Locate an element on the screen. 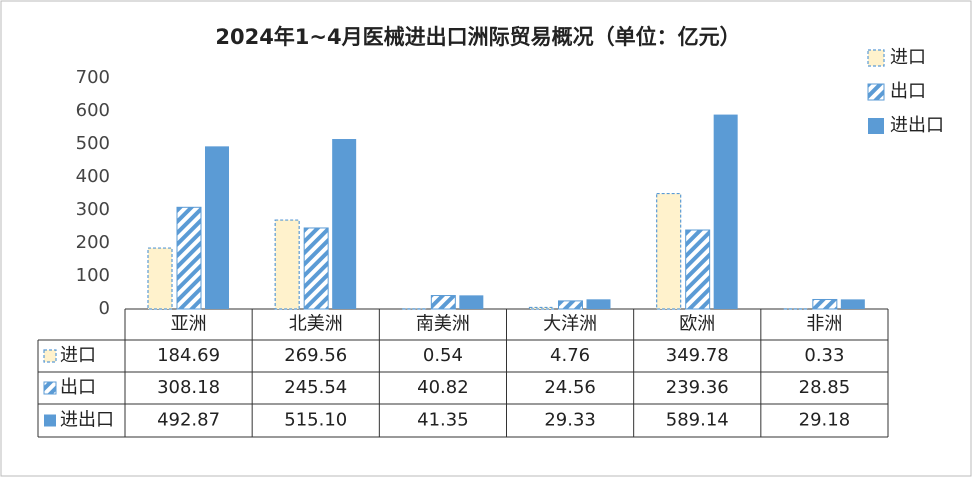  table-value: 41.35 is located at coordinates (443, 420).